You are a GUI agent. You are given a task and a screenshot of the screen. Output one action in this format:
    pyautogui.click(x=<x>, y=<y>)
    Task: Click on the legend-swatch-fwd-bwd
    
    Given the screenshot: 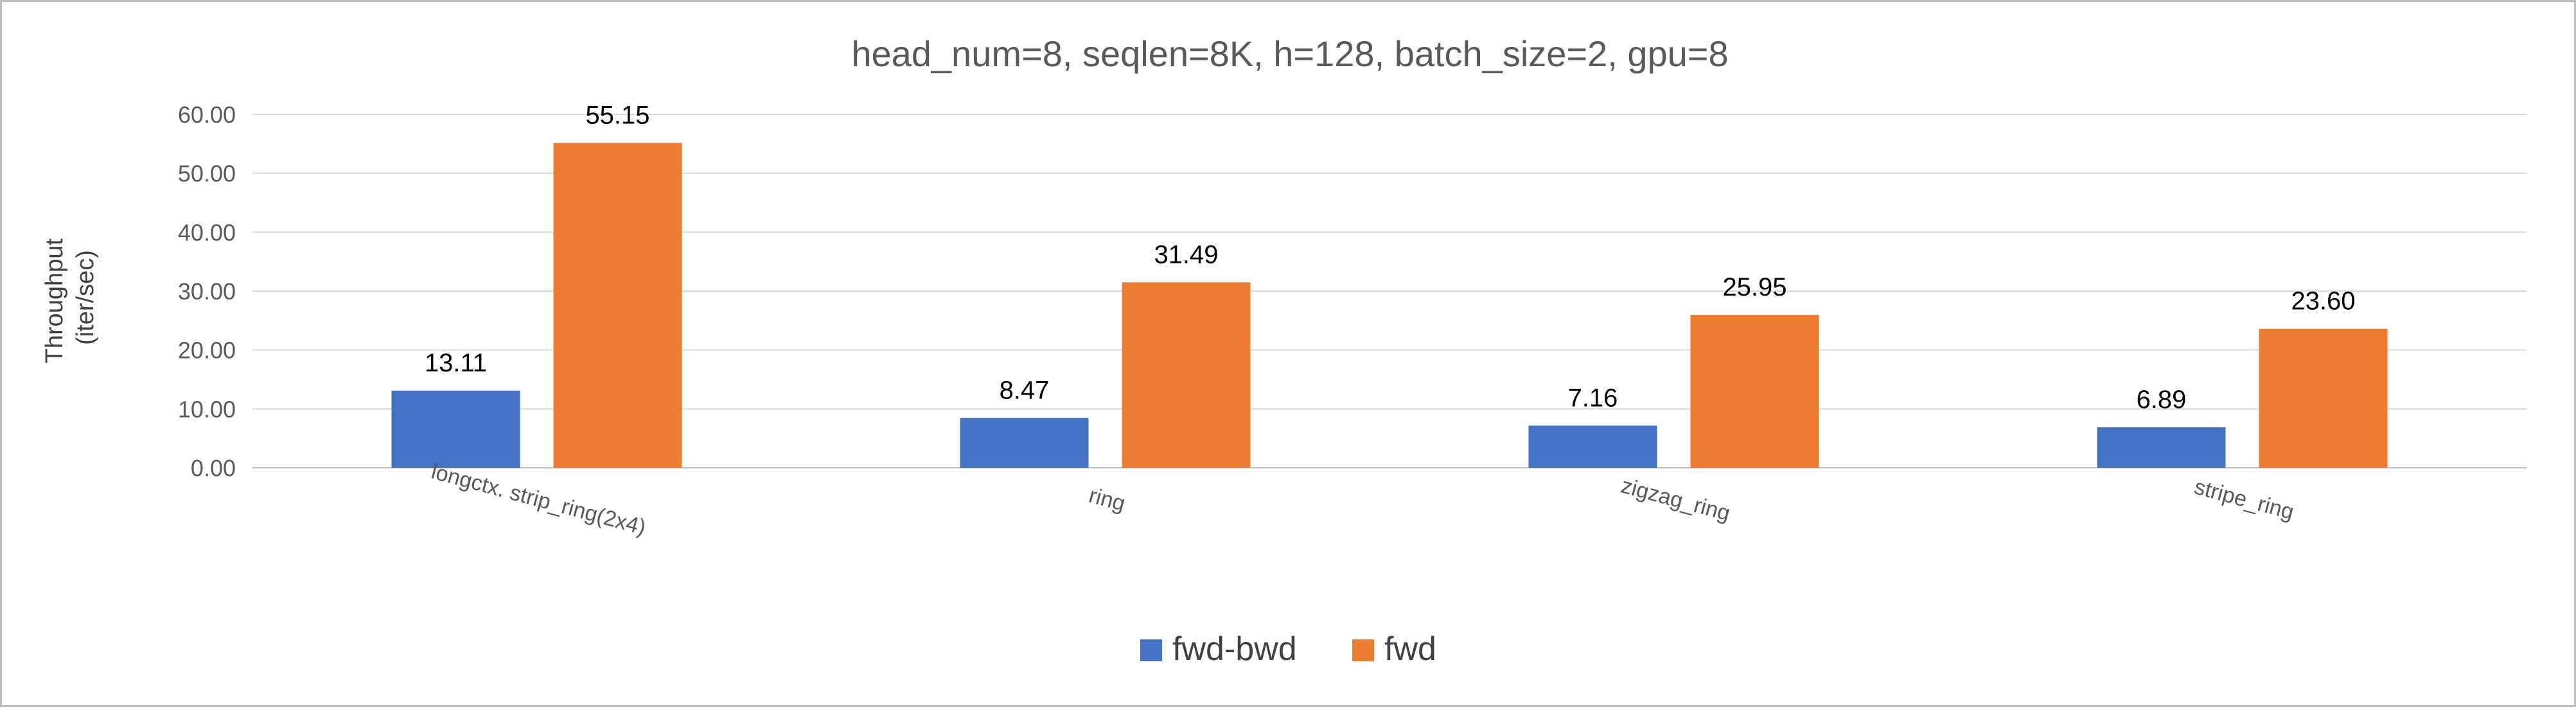 What is the action you would take?
    pyautogui.click(x=1151, y=650)
    